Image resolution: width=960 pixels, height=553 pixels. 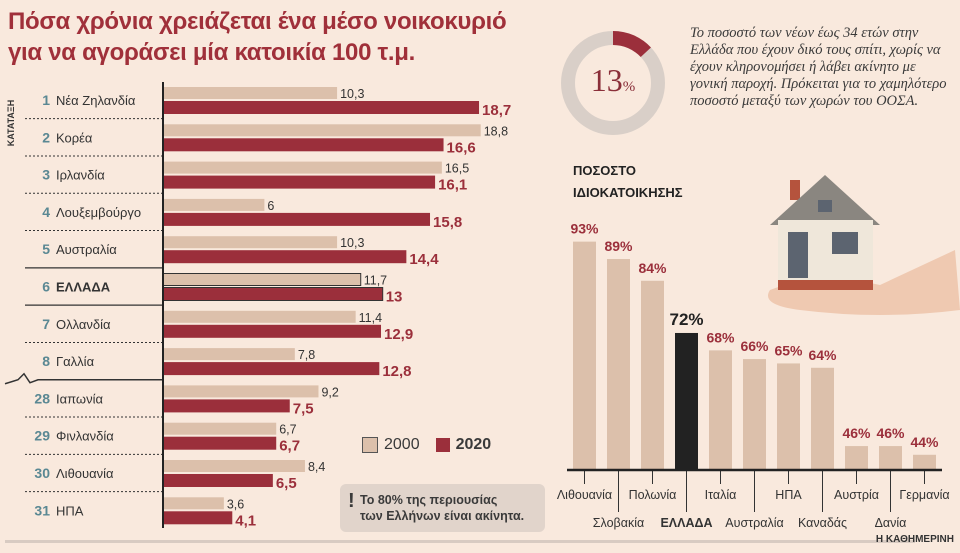 I want to click on value-label-2020: 12,8, so click(x=396, y=371).